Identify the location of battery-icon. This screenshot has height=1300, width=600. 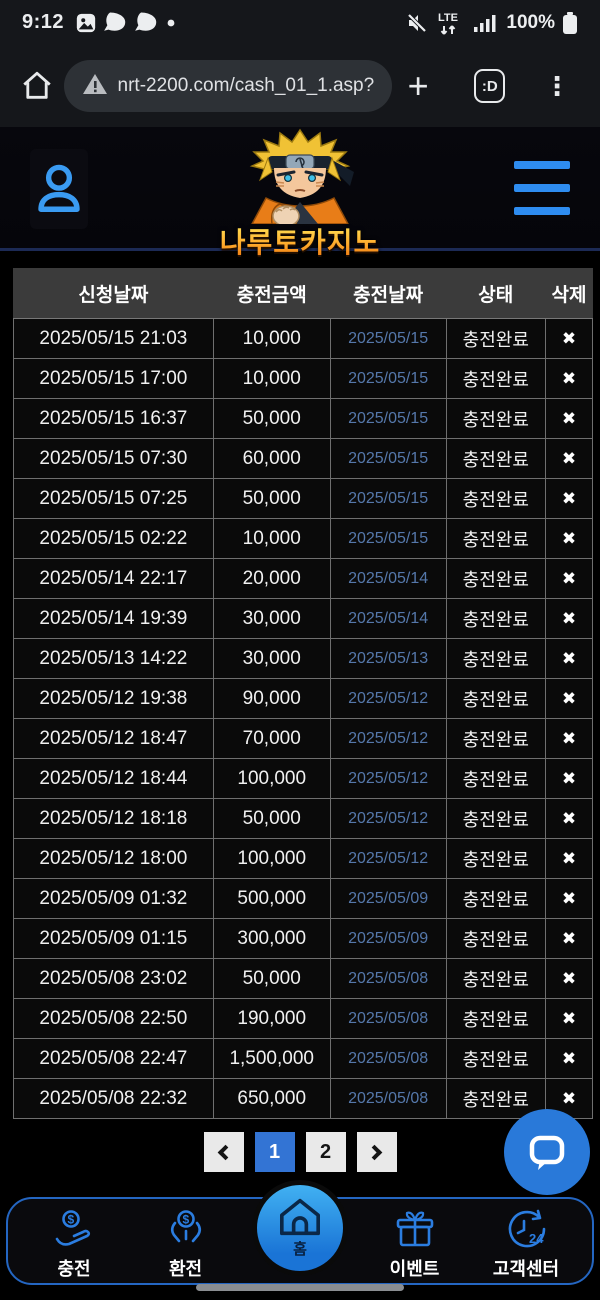
(570, 23).